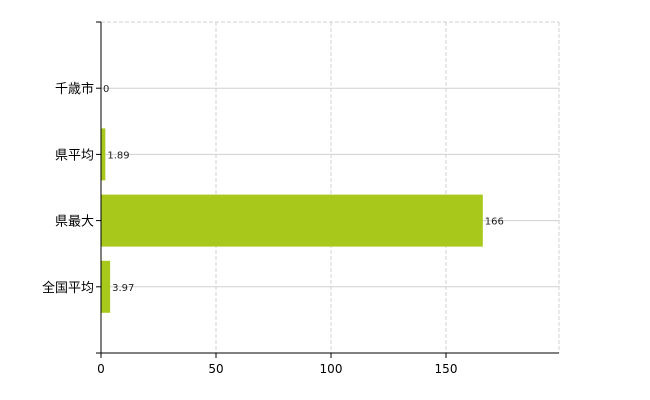 This screenshot has width=650, height=400. What do you see at coordinates (101, 369) in the screenshot?
I see `x-tick-label: 0` at bounding box center [101, 369].